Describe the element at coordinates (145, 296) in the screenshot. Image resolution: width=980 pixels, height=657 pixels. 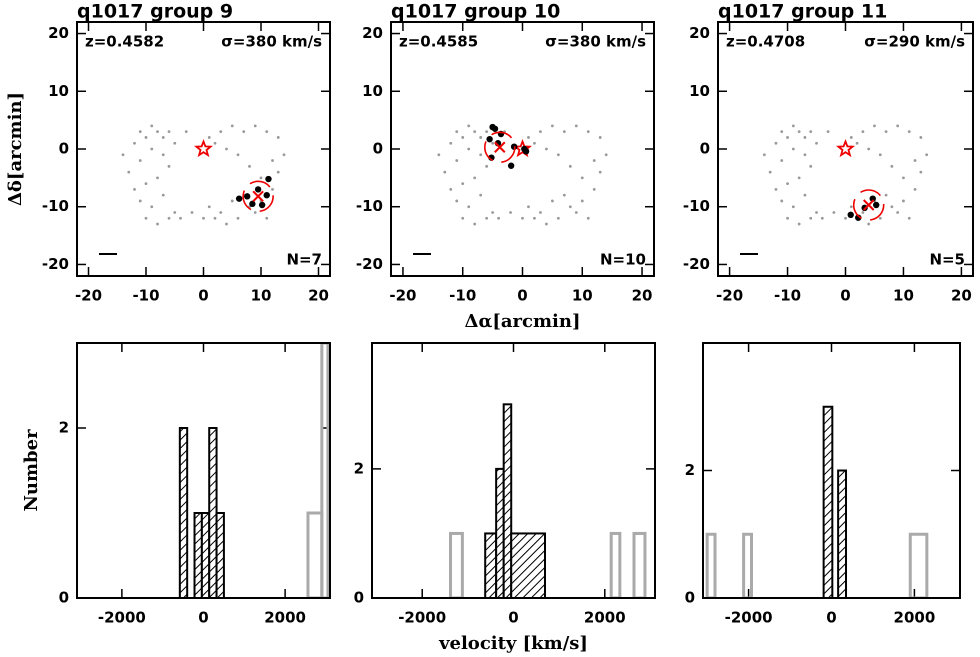
I see `x-tick-label: -10` at that location.